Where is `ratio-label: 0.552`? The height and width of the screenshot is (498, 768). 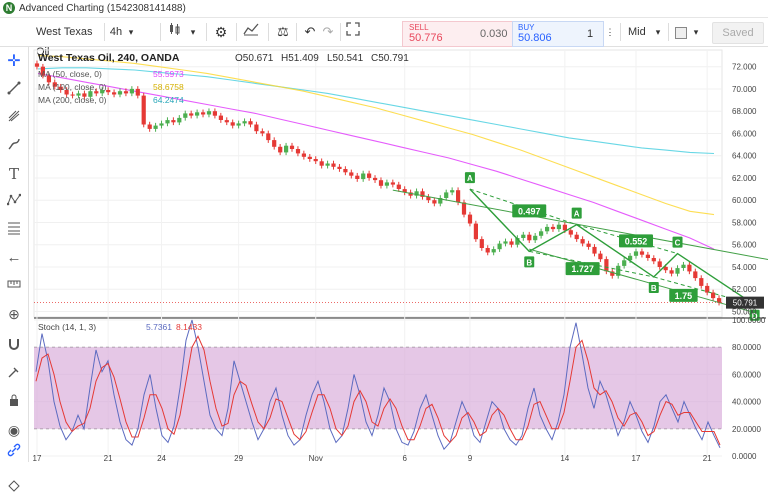 ratio-label: 0.552 is located at coordinates (636, 241).